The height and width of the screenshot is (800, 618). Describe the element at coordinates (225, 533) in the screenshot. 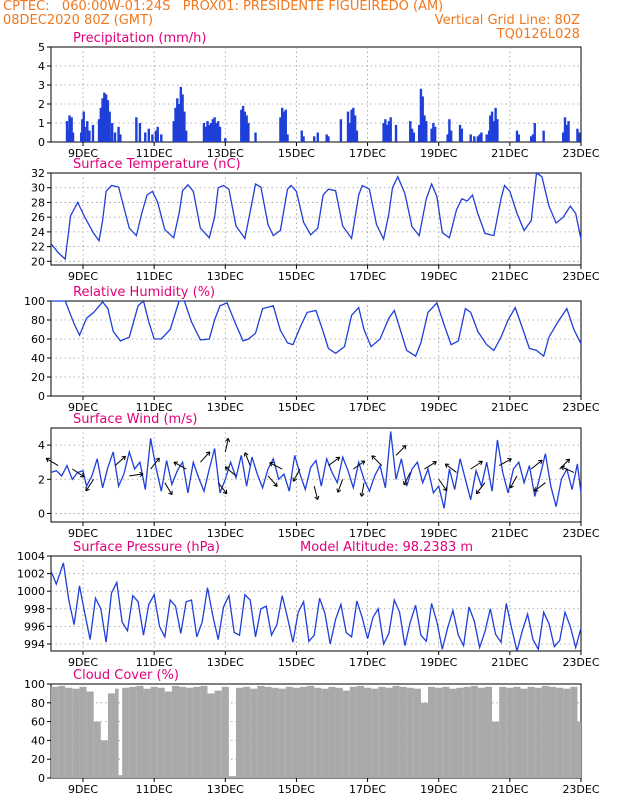

I see `wind-xtick-label: 13DEC` at that location.